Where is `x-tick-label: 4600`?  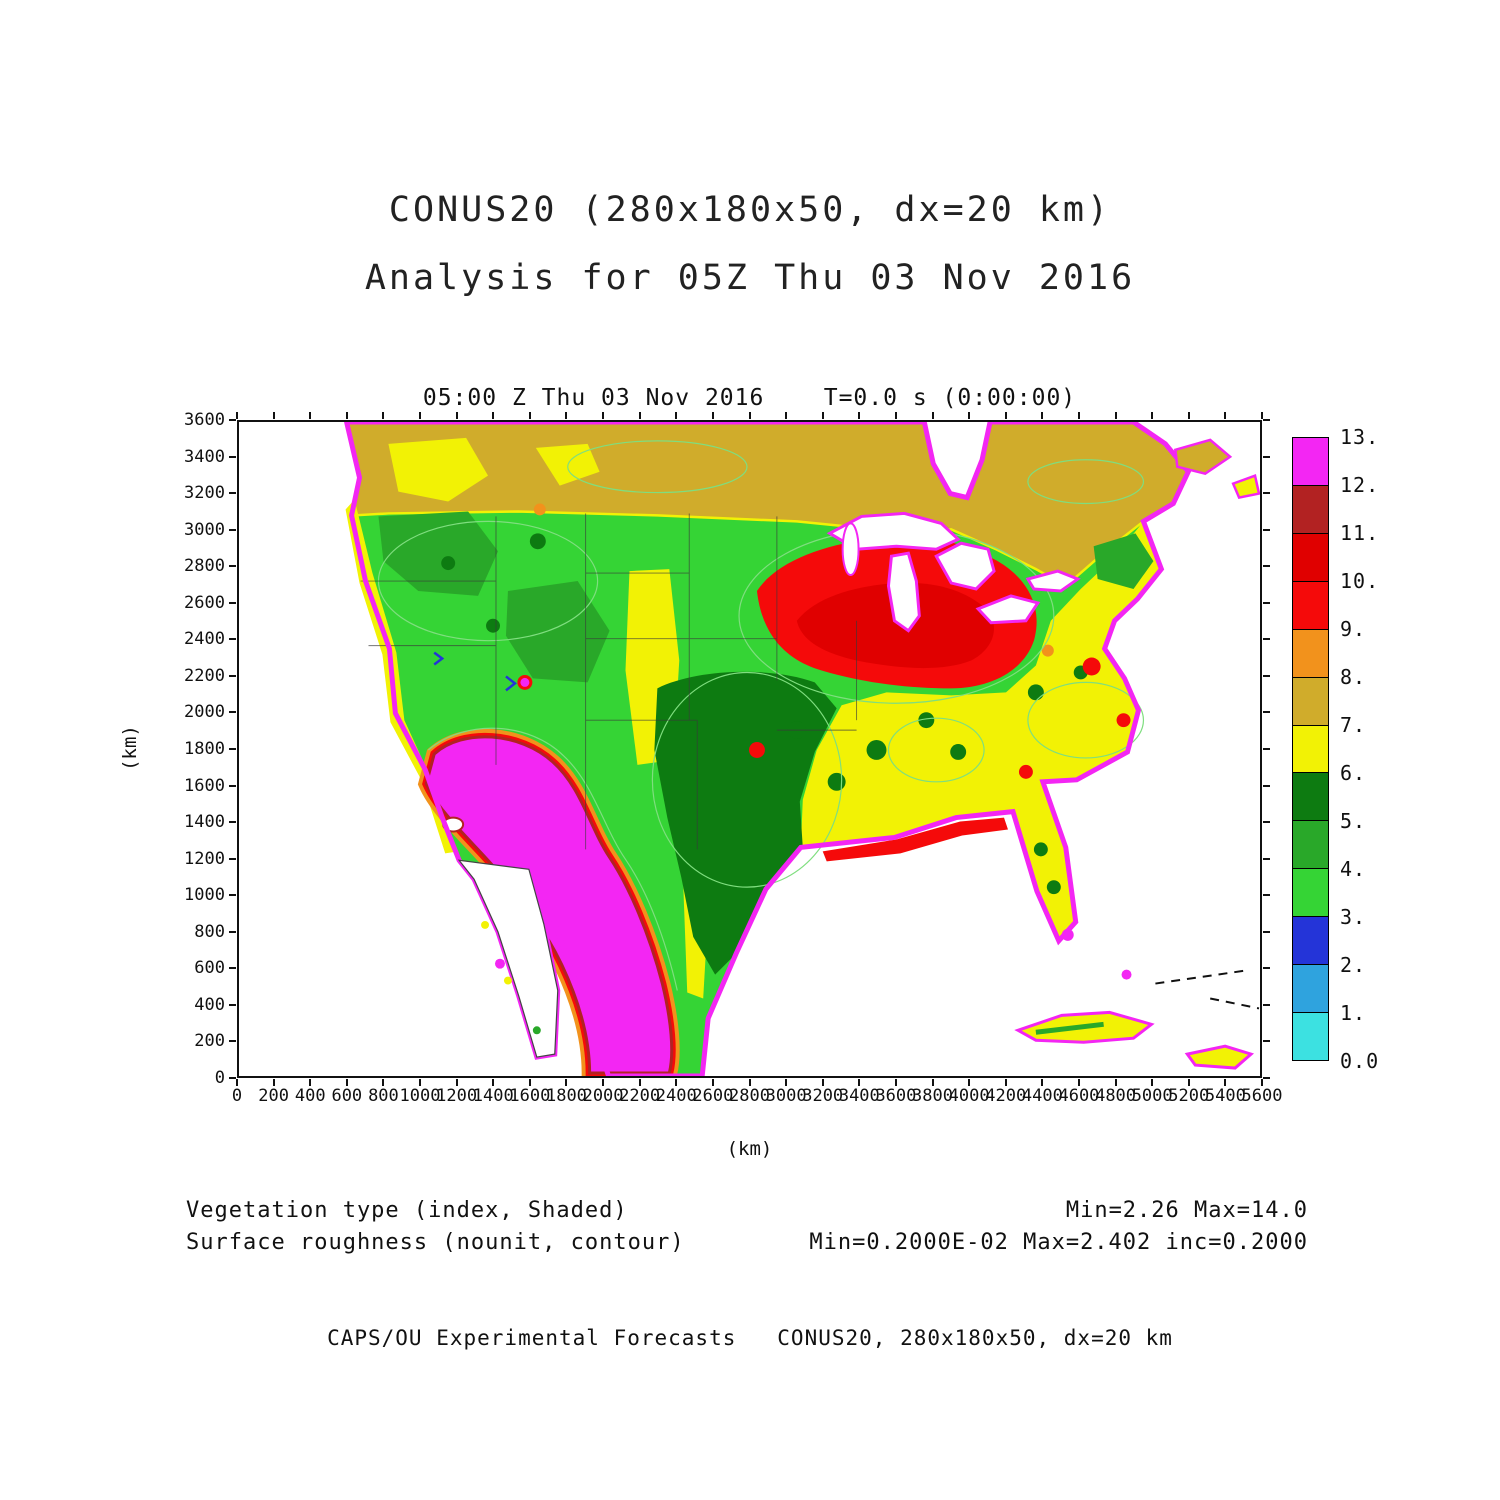 x-tick-label: 4600 is located at coordinates (1079, 1096).